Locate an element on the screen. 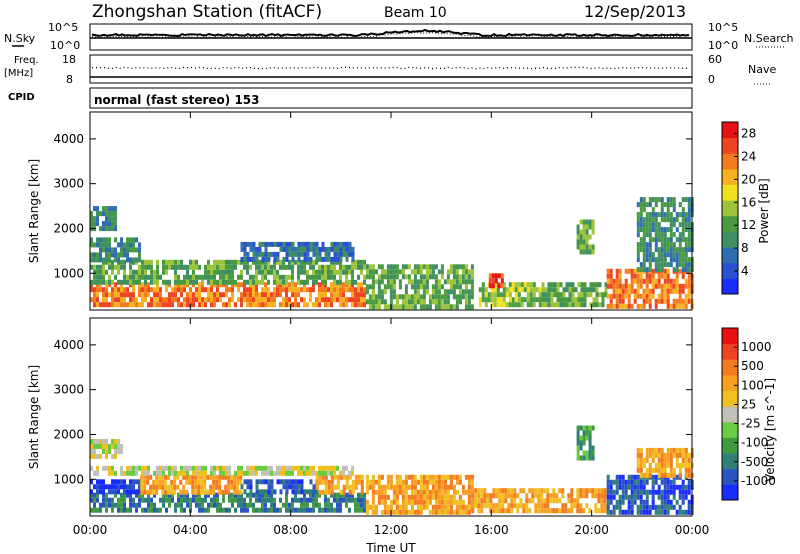  station-title: Zhongshan Station (fitACF) is located at coordinates (207, 12).